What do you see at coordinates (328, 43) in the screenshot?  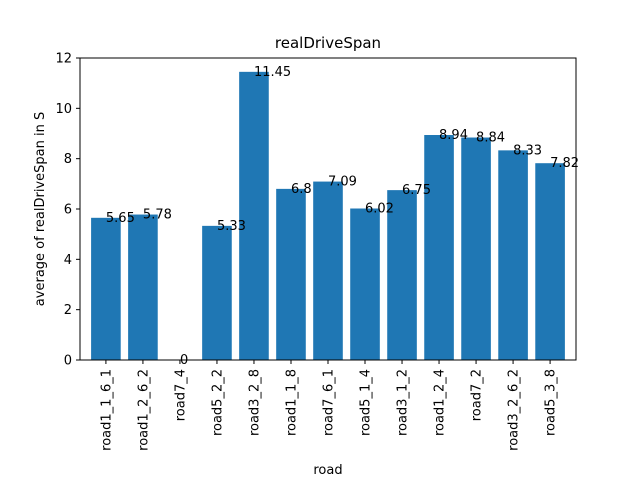 I see `chart-title: realDriveSpan` at bounding box center [328, 43].